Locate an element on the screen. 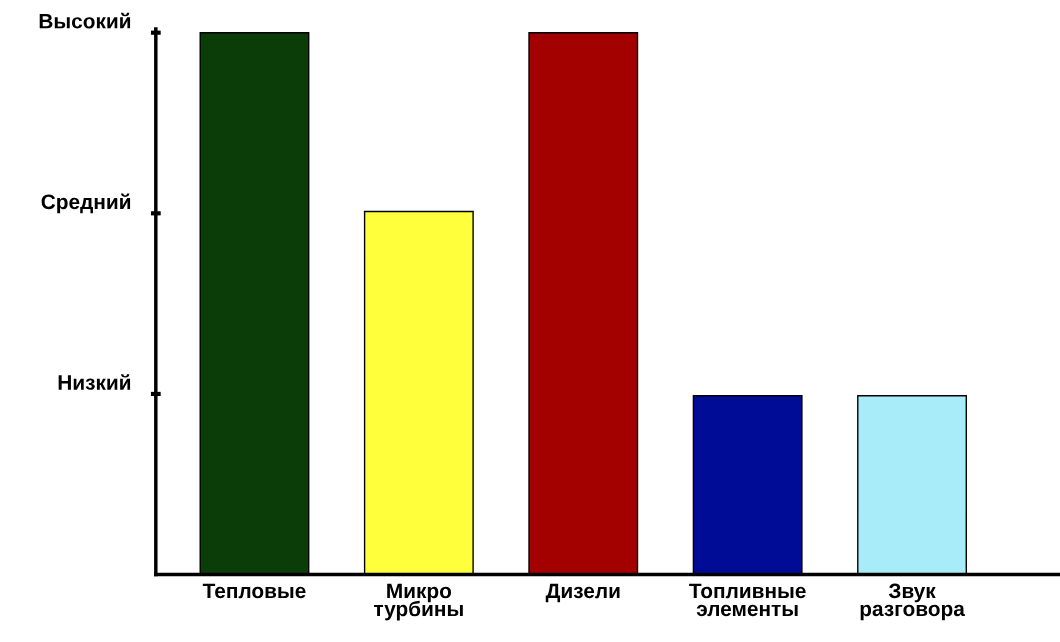 This screenshot has width=1060, height=642. text: Низкий is located at coordinates (94, 382).